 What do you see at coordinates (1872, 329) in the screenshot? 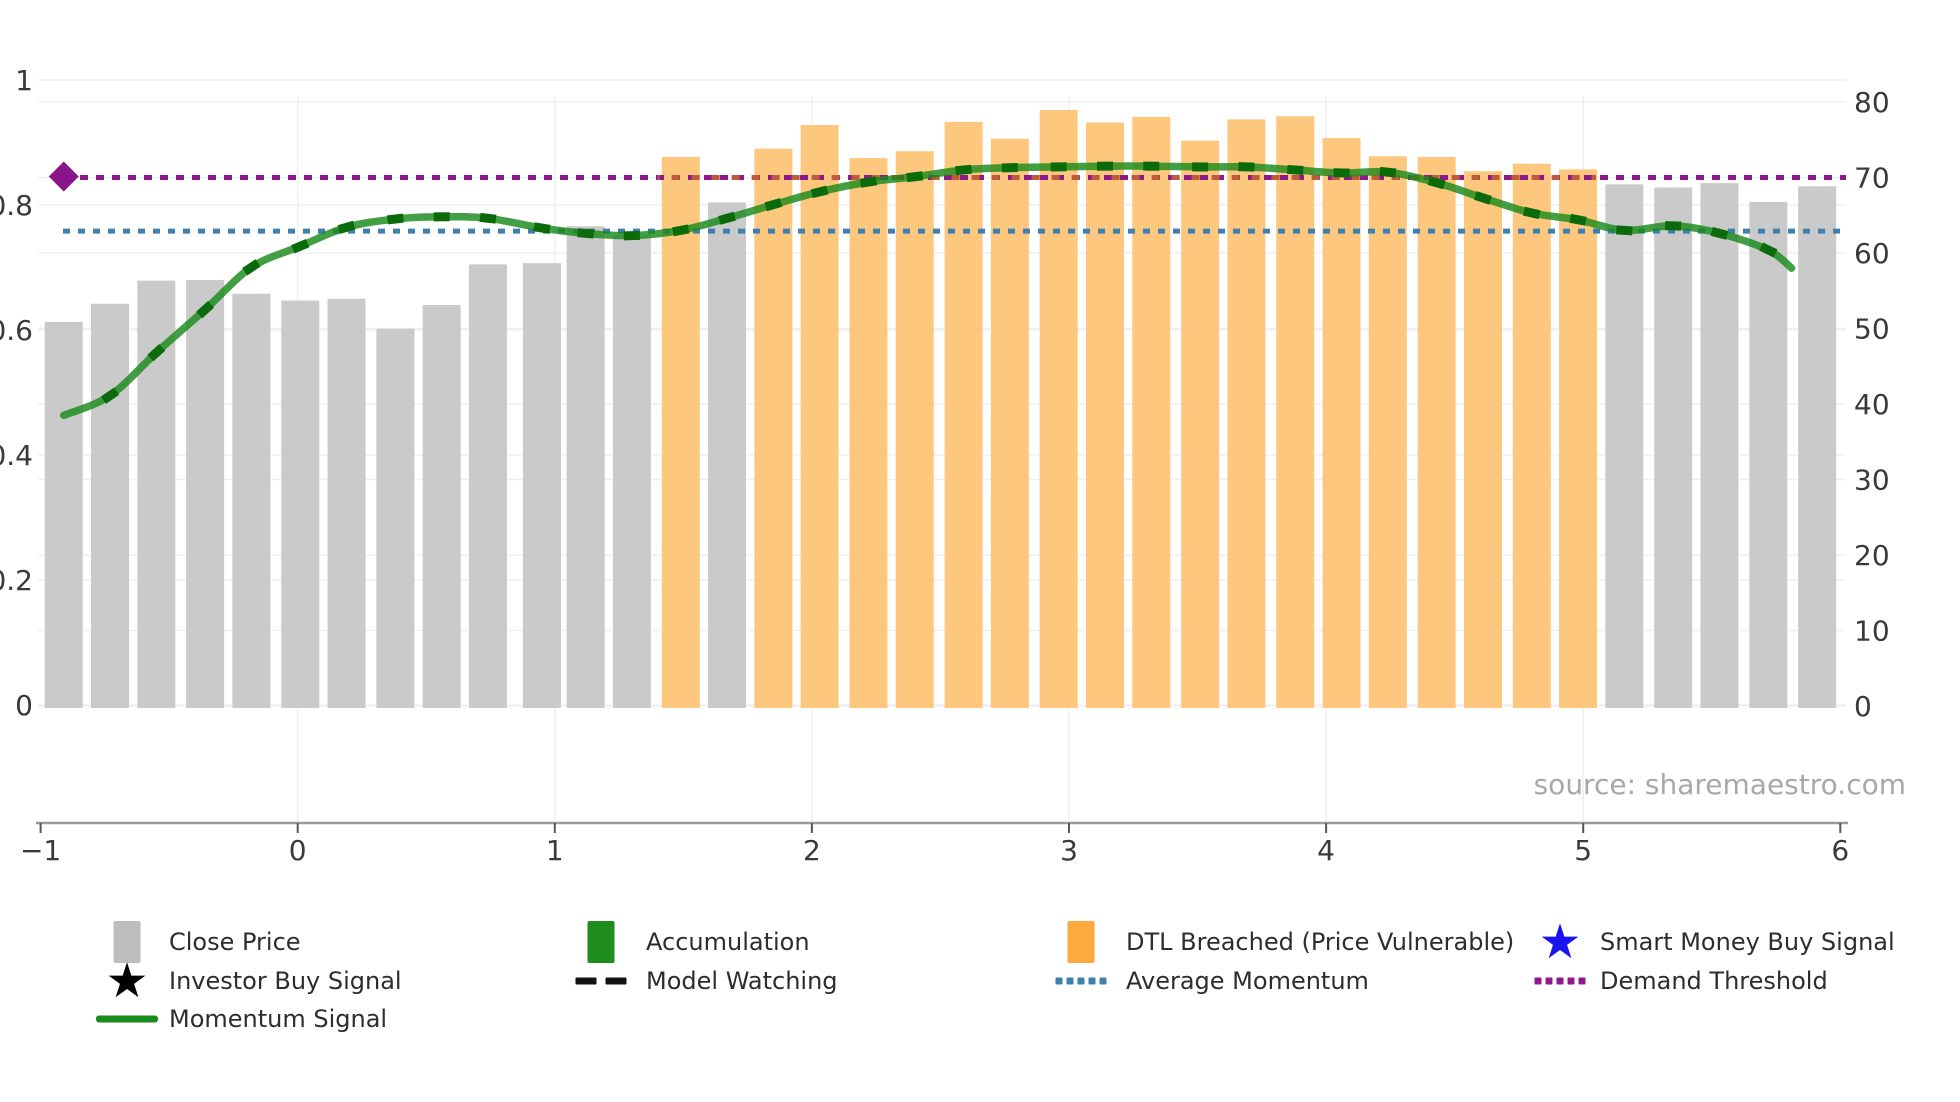
I see `svg-text: 50` at bounding box center [1872, 329].